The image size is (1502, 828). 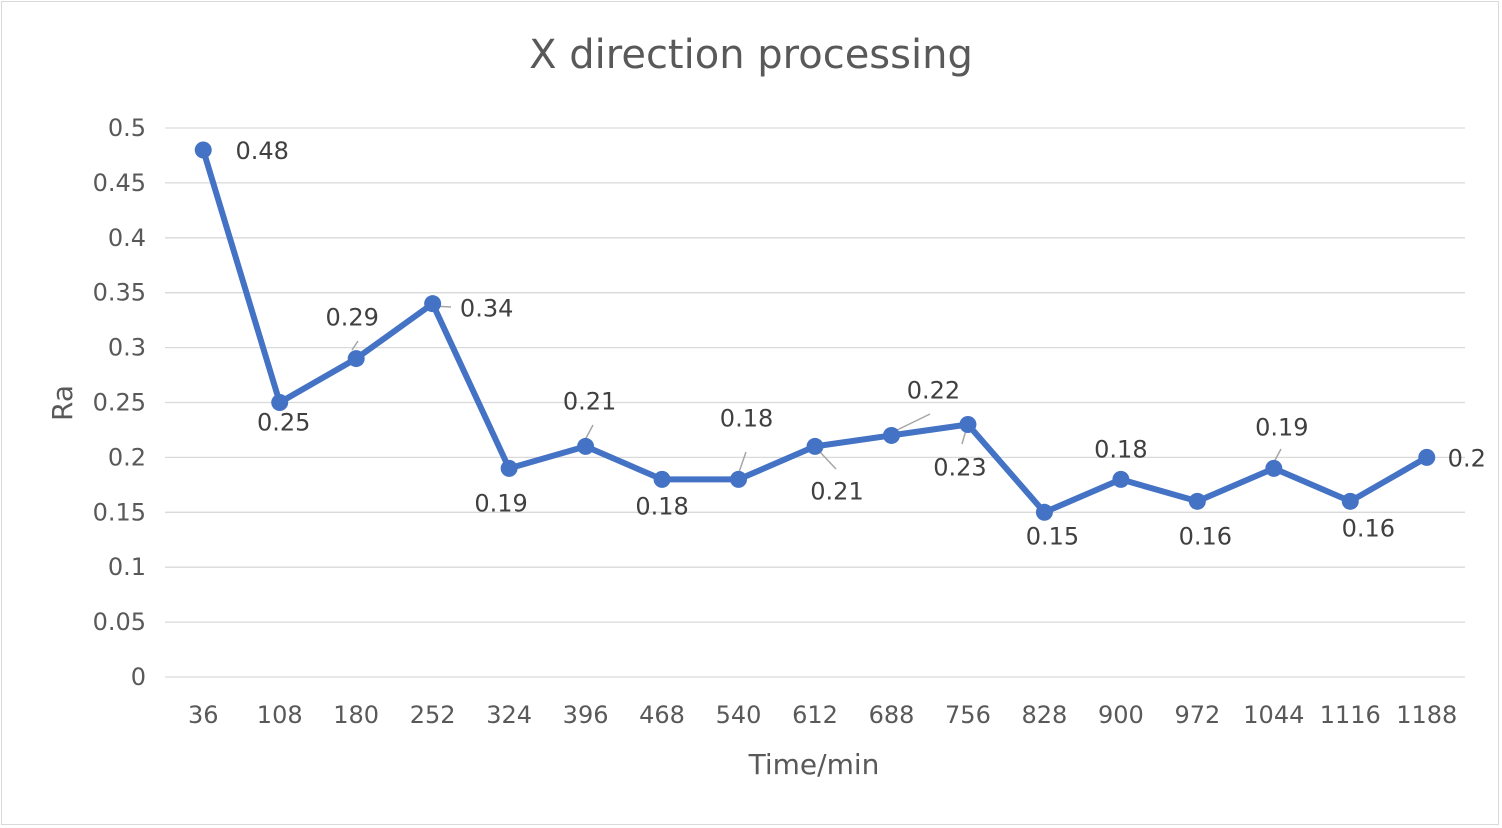 What do you see at coordinates (351, 318) in the screenshot?
I see `data-label: 0.29` at bounding box center [351, 318].